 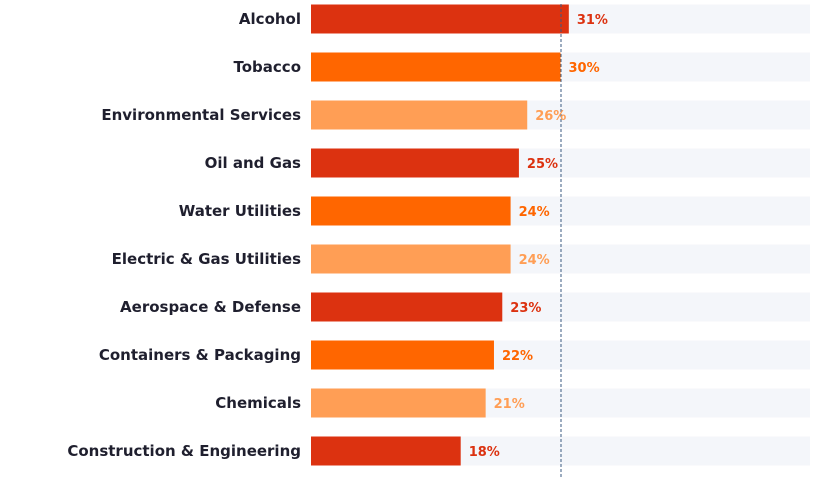 I want to click on category-label: Water Utilities, so click(x=240, y=211).